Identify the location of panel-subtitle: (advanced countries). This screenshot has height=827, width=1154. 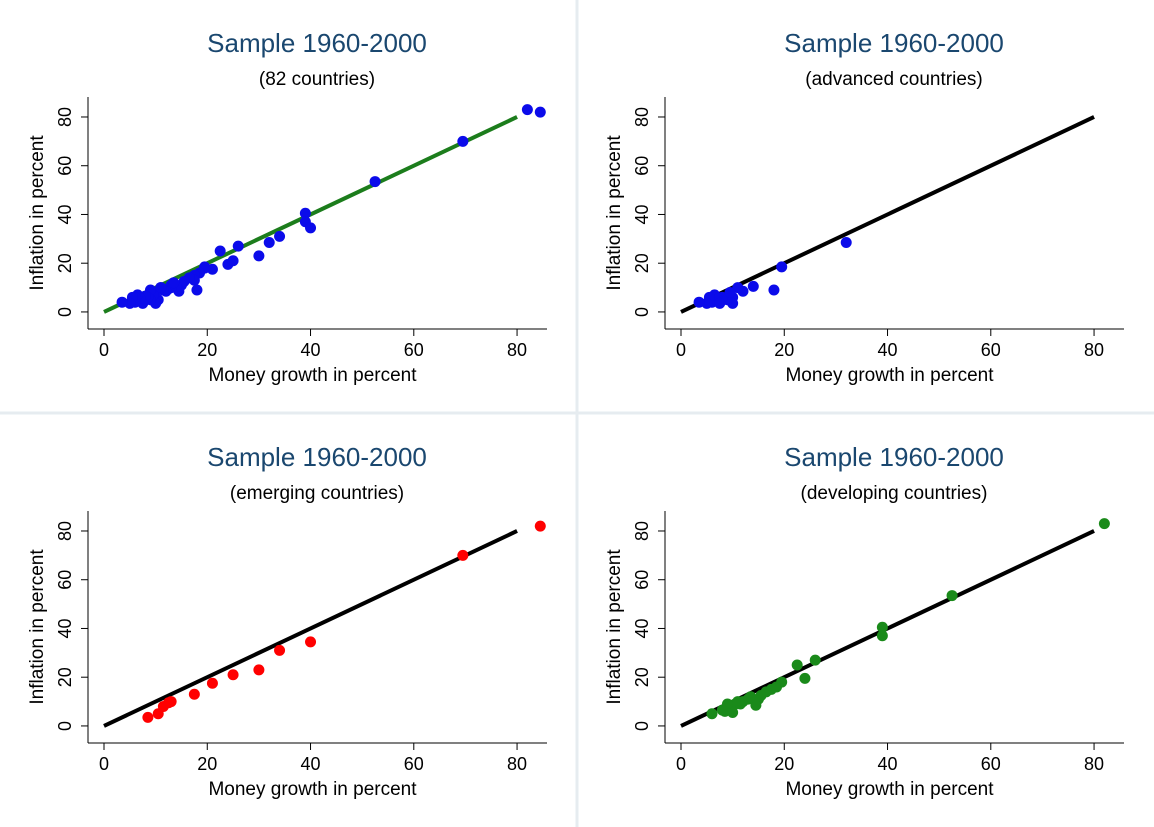
(893, 79).